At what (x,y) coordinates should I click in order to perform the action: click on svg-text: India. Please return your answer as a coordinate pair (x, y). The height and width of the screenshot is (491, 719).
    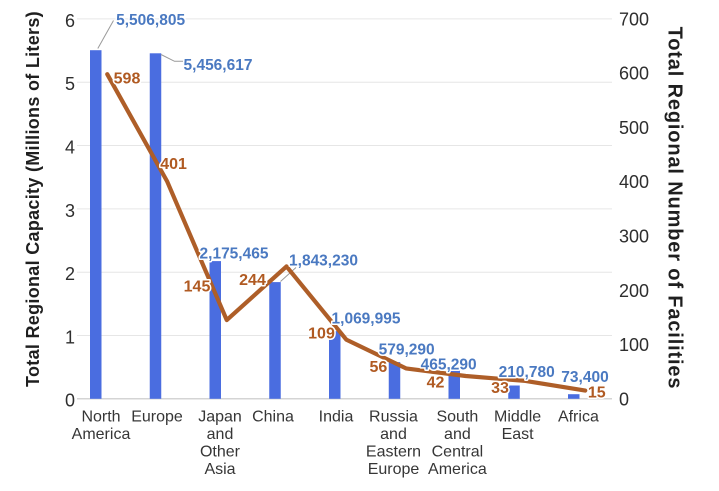
    Looking at the image, I should click on (336, 417).